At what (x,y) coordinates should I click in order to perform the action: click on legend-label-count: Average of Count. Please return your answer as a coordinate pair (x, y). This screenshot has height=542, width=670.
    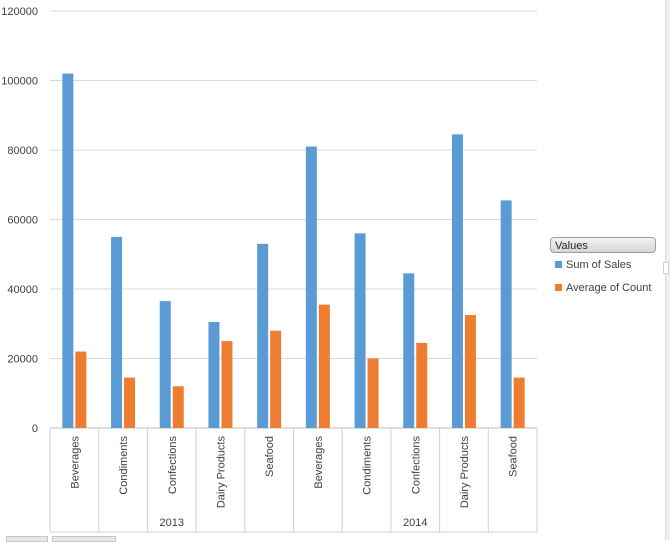
    Looking at the image, I should click on (609, 288).